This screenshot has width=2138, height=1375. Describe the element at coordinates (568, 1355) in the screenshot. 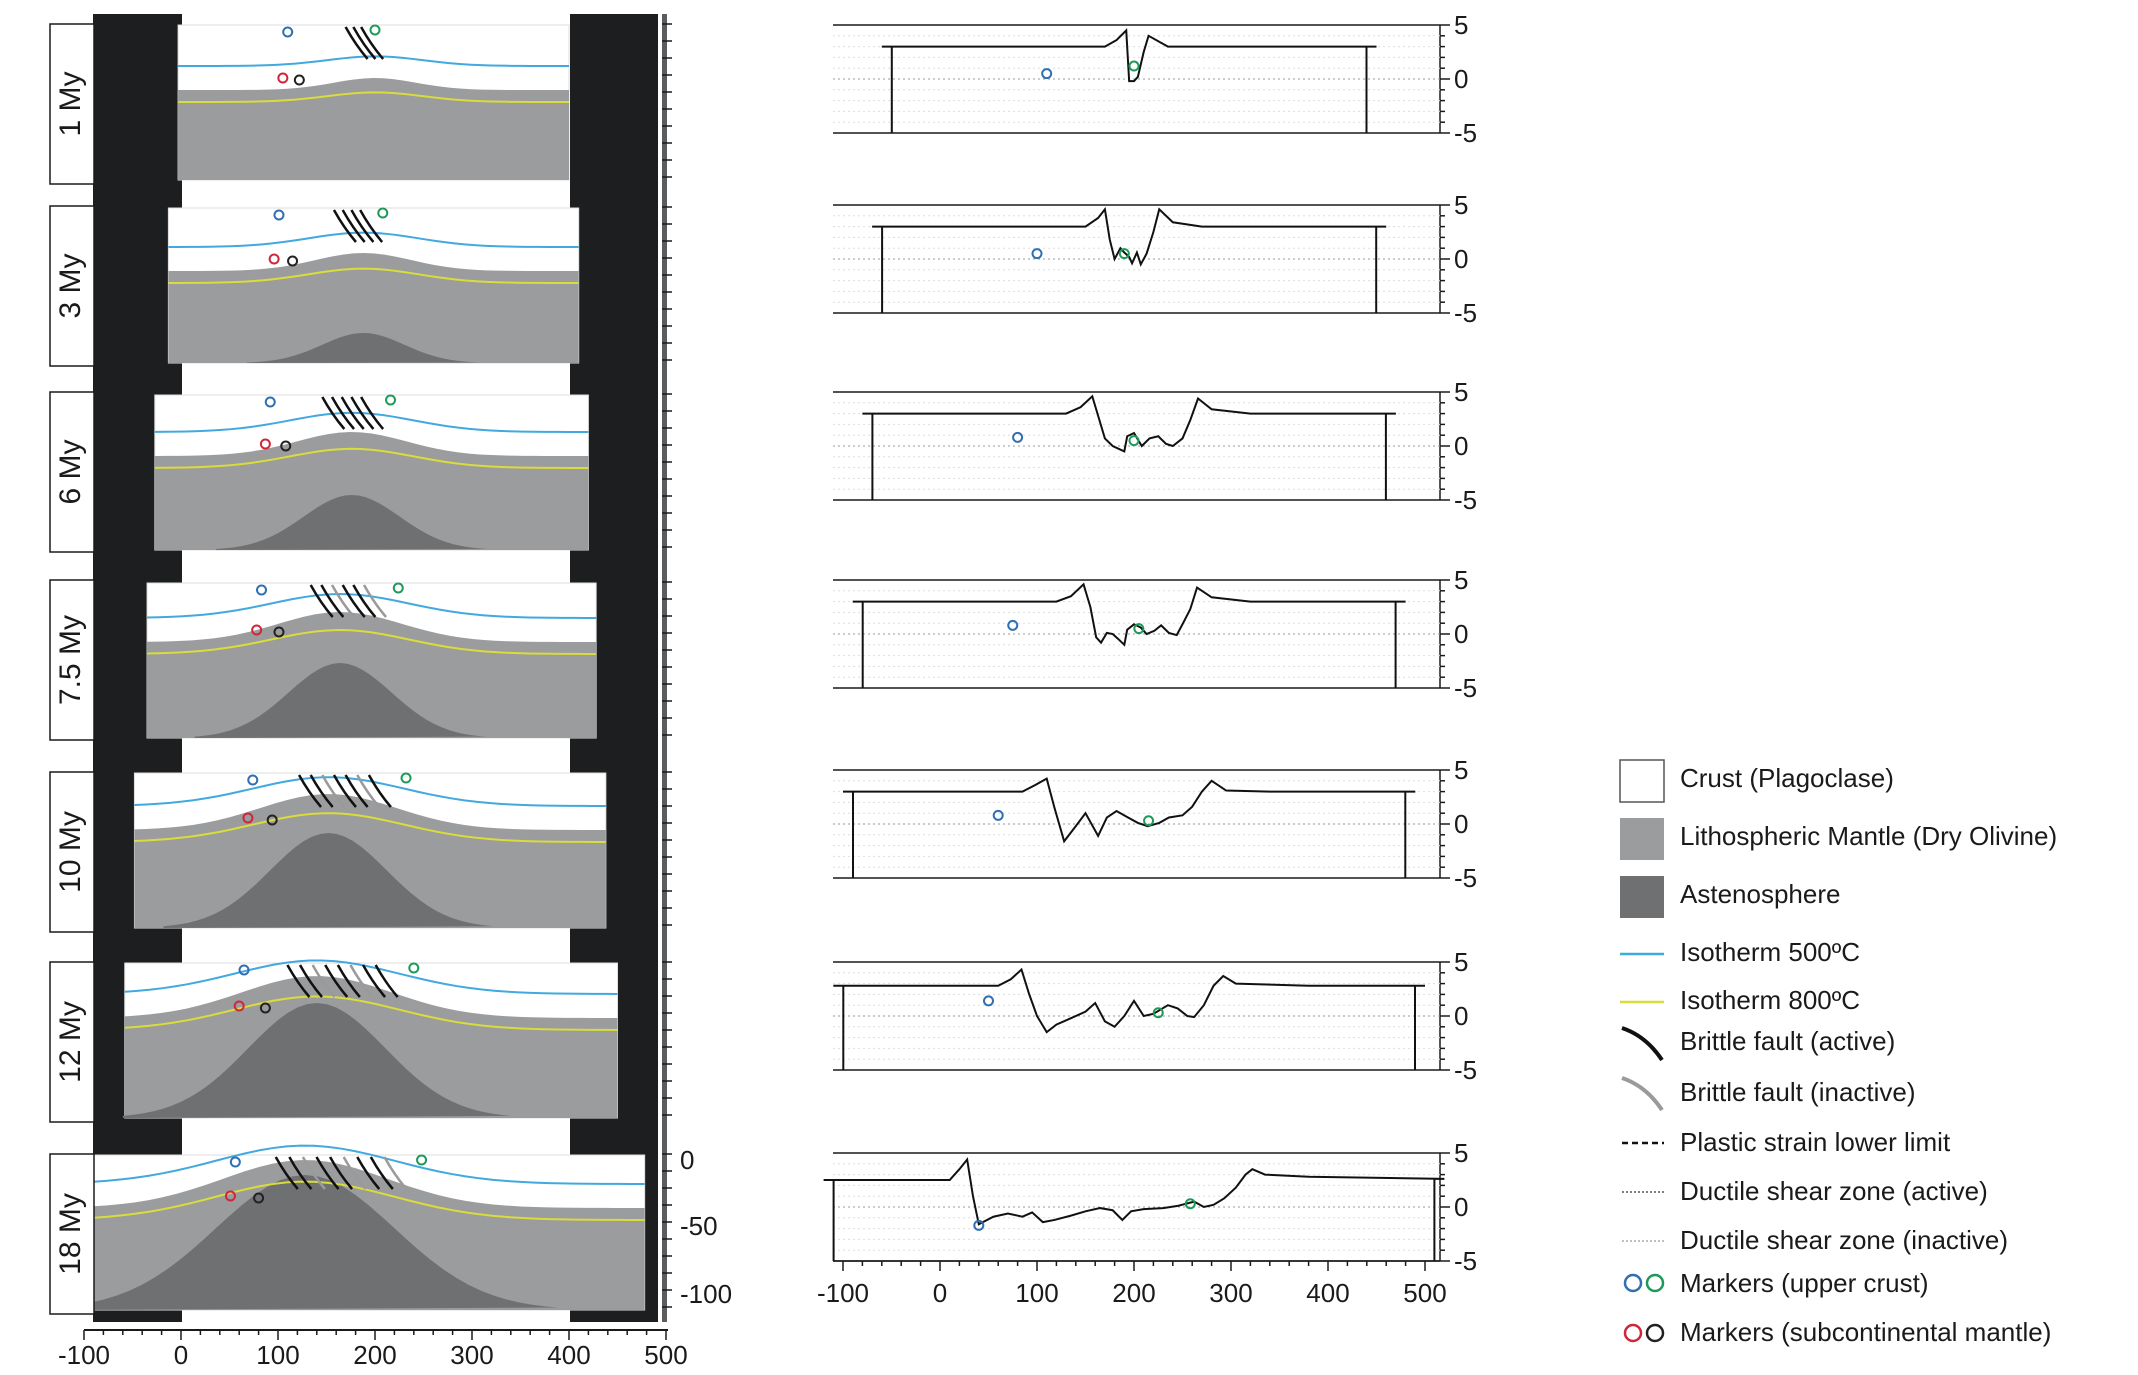

I see `x-tick-label: 400` at that location.